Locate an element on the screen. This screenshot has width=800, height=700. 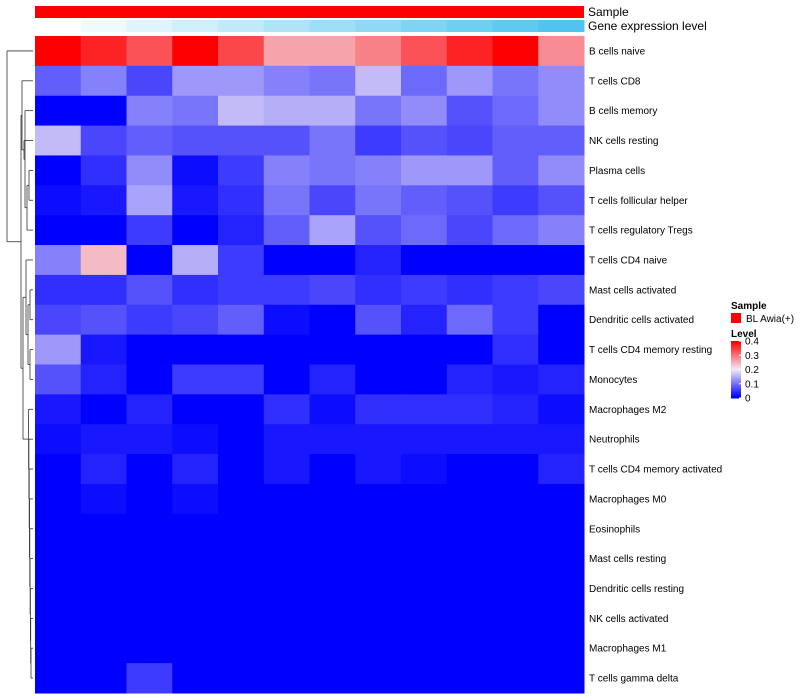
row-label: NK cells resting is located at coordinates (623, 141).